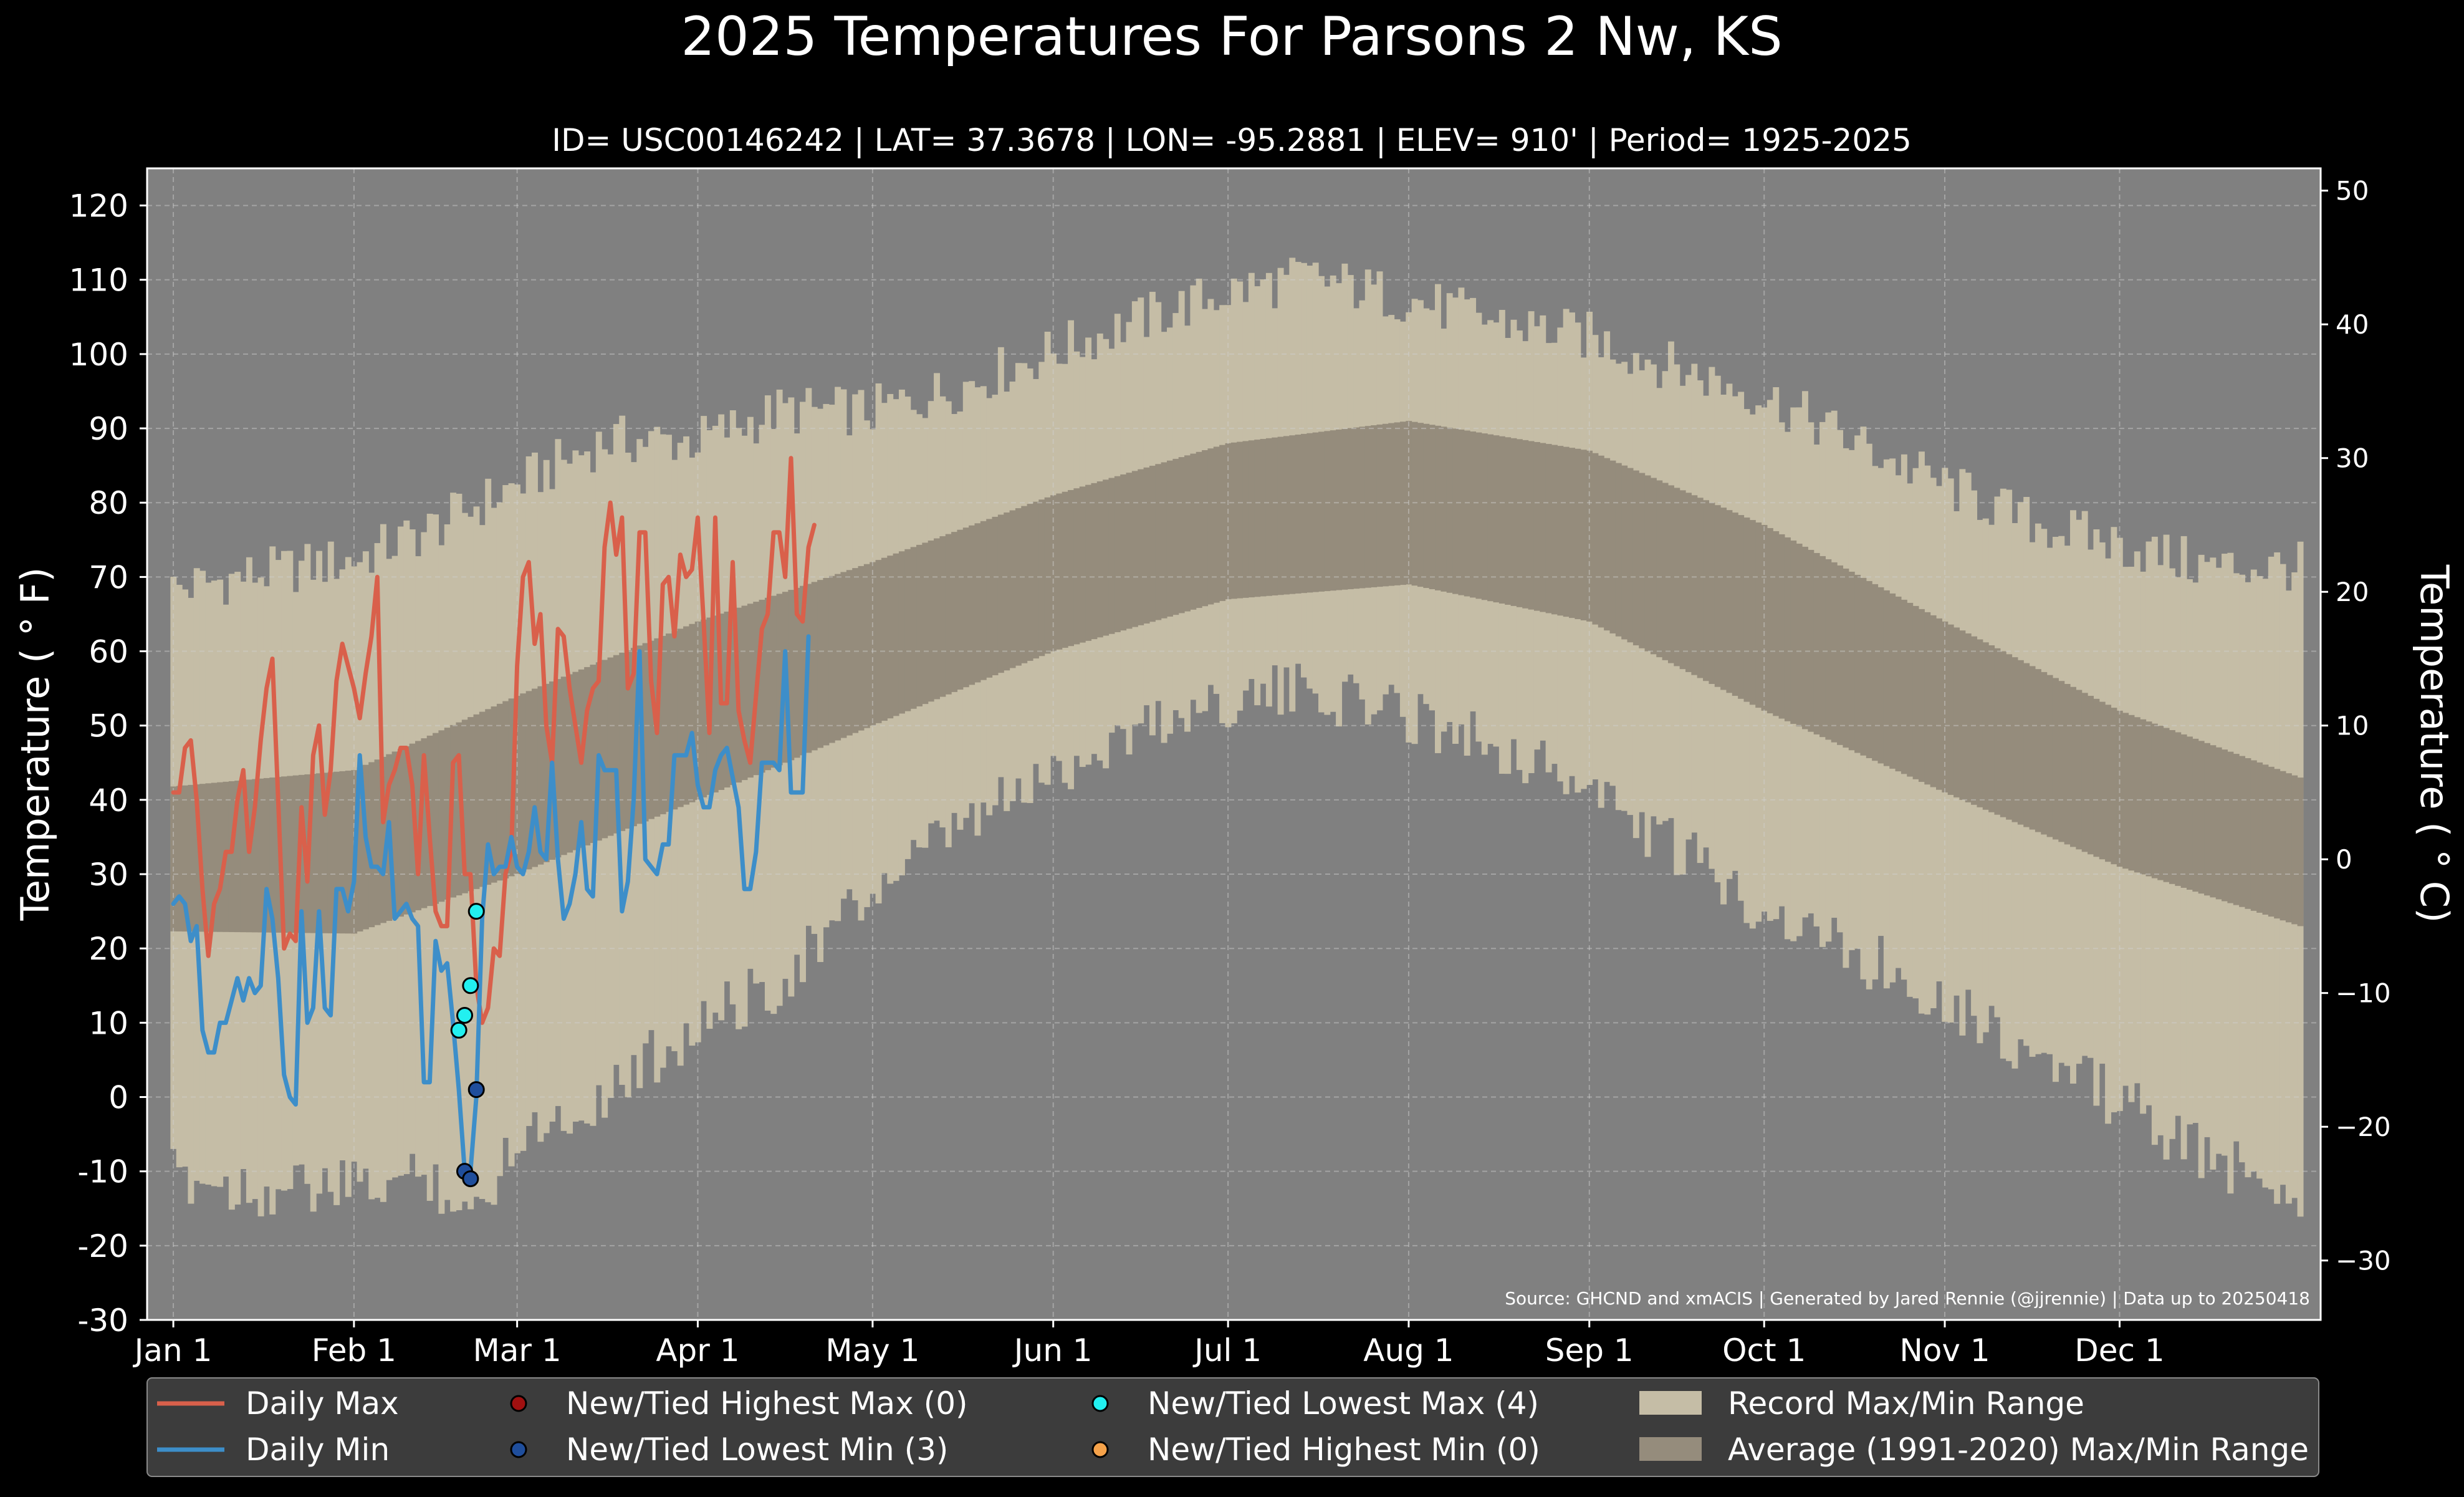  I want to click on legend-label: Average (1991-2020) Max/Min Range, so click(2018, 1450).